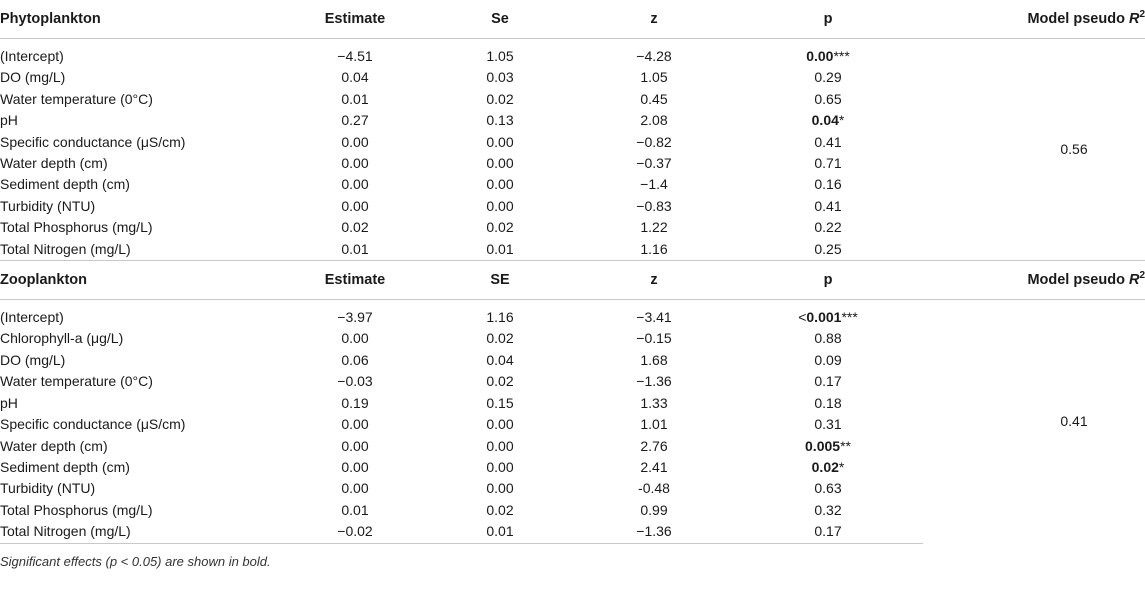 The image size is (1145, 589). What do you see at coordinates (65, 466) in the screenshot?
I see `variable-label: Sediment depth (cm)` at bounding box center [65, 466].